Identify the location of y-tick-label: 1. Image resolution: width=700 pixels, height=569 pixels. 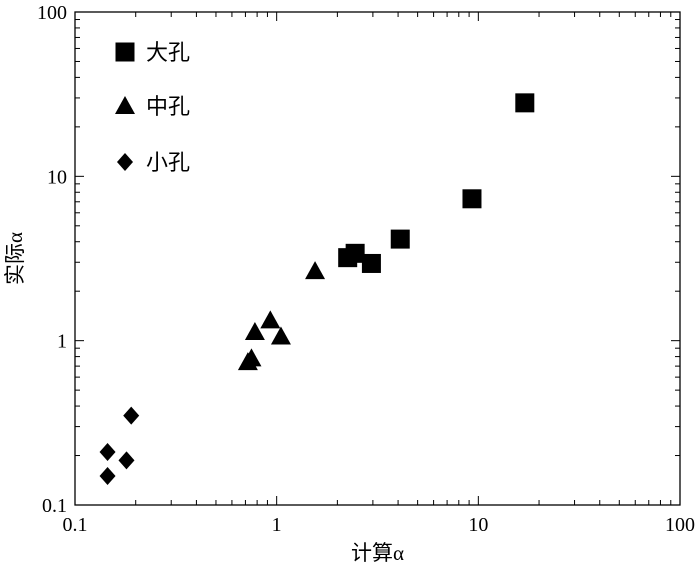
(62, 342).